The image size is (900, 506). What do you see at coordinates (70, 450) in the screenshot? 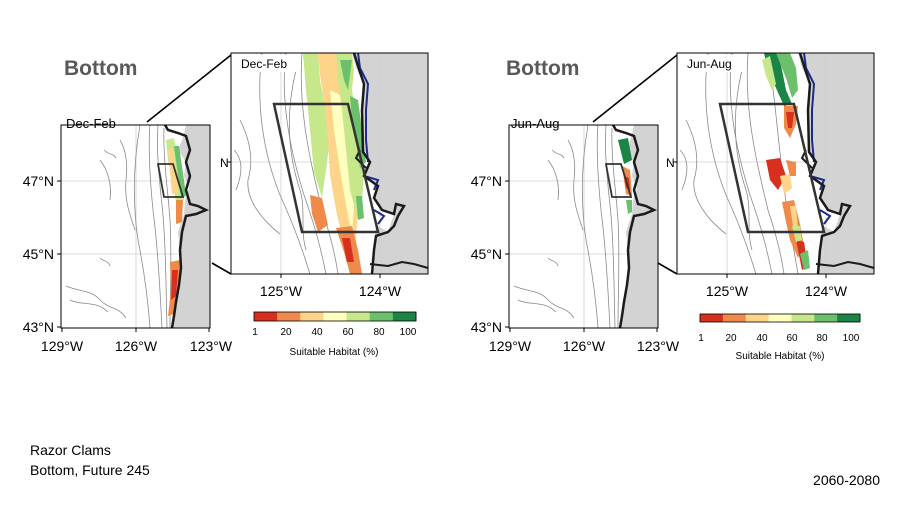
I see `species-label: Razor Clams` at bounding box center [70, 450].